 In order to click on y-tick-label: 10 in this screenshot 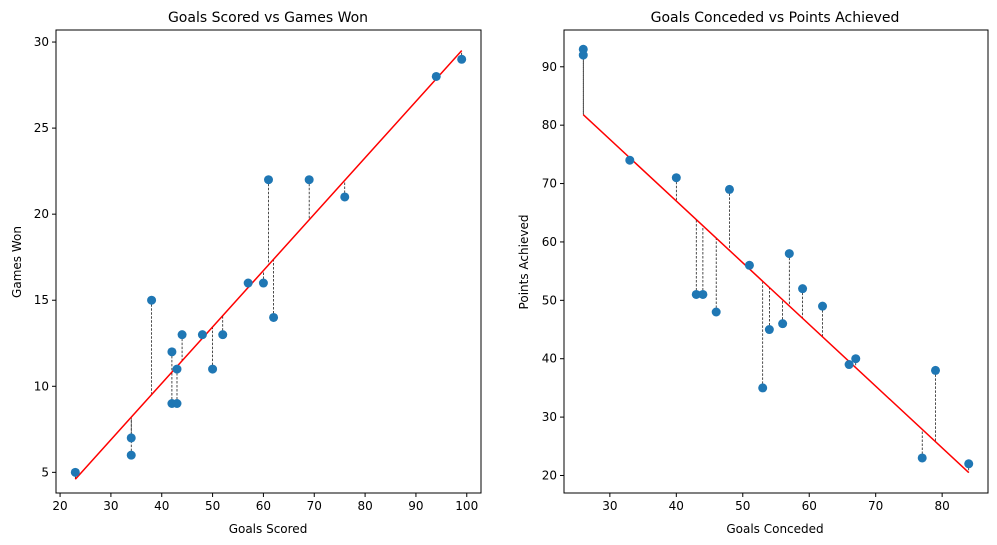, I will do `click(41, 386)`.